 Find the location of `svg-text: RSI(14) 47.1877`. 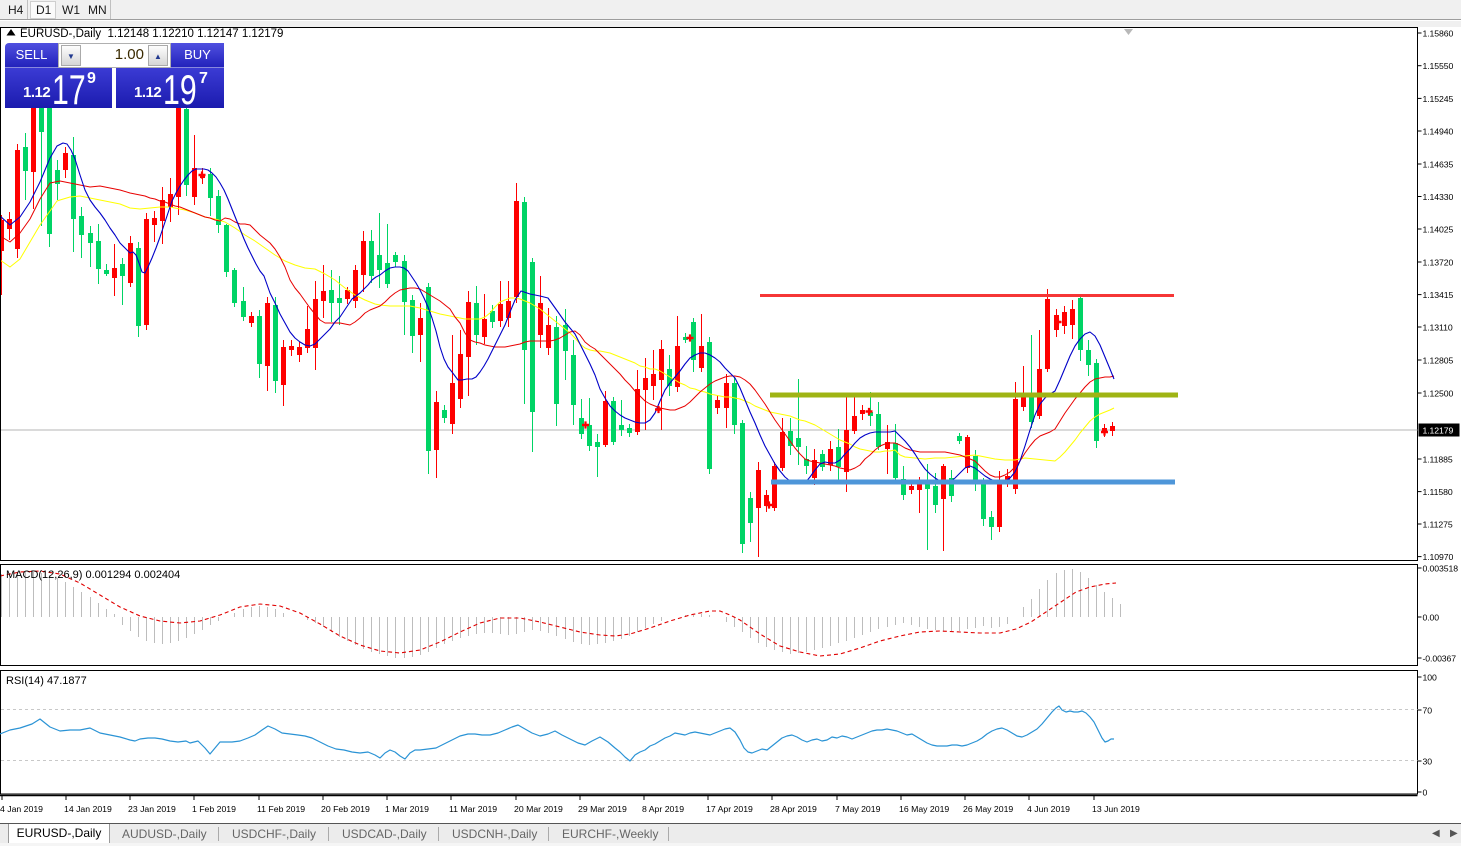

svg-text: RSI(14) 47.1877 is located at coordinates (46, 681).